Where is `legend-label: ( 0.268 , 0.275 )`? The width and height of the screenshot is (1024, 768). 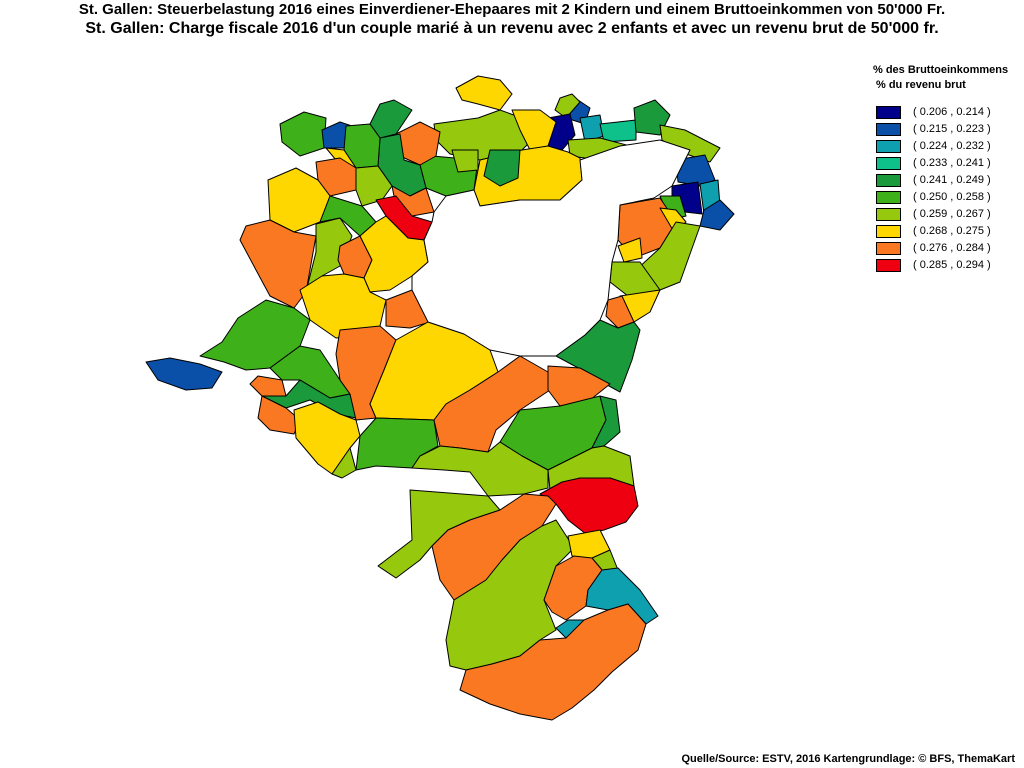 legend-label: ( 0.268 , 0.275 ) is located at coordinates (952, 231).